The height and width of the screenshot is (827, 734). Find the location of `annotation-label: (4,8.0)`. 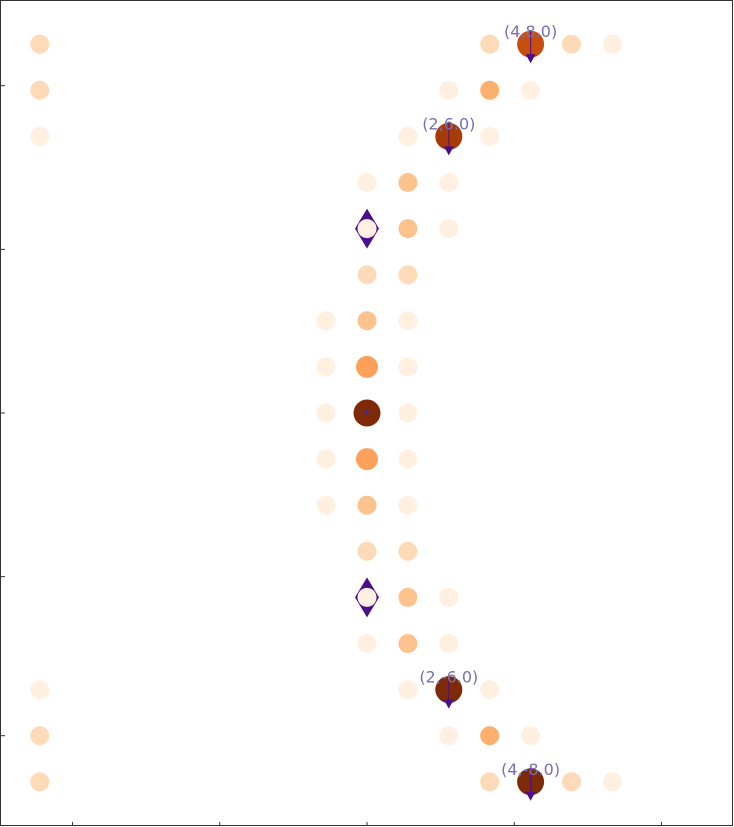

annotation-label: (4,8.0) is located at coordinates (530, 31).